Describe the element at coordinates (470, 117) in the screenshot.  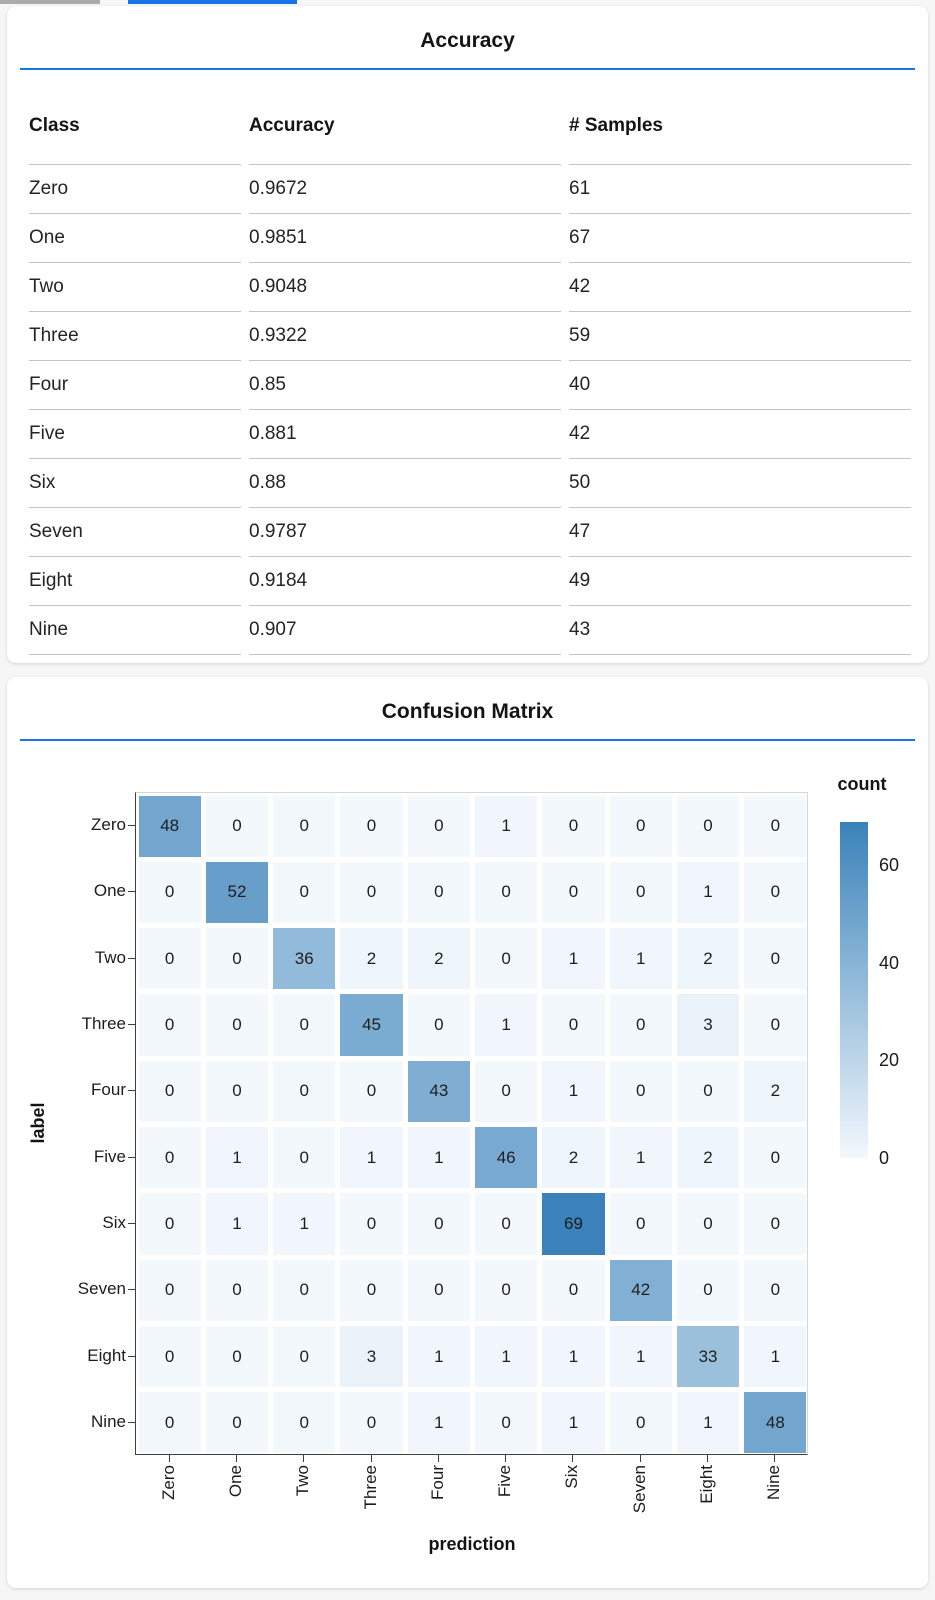
I see `accuracy-table-header-row: Class Accuracy # Samples` at that location.